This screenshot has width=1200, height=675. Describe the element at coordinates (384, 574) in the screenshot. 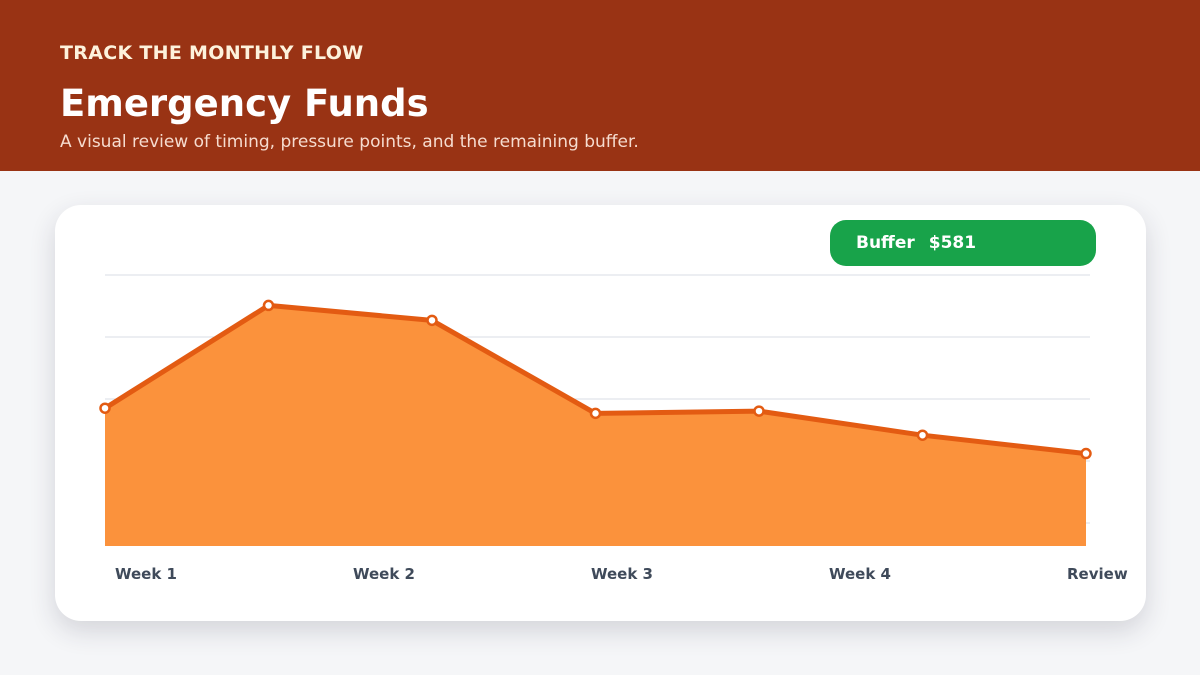

I see `x-label-1: Week 2` at that location.